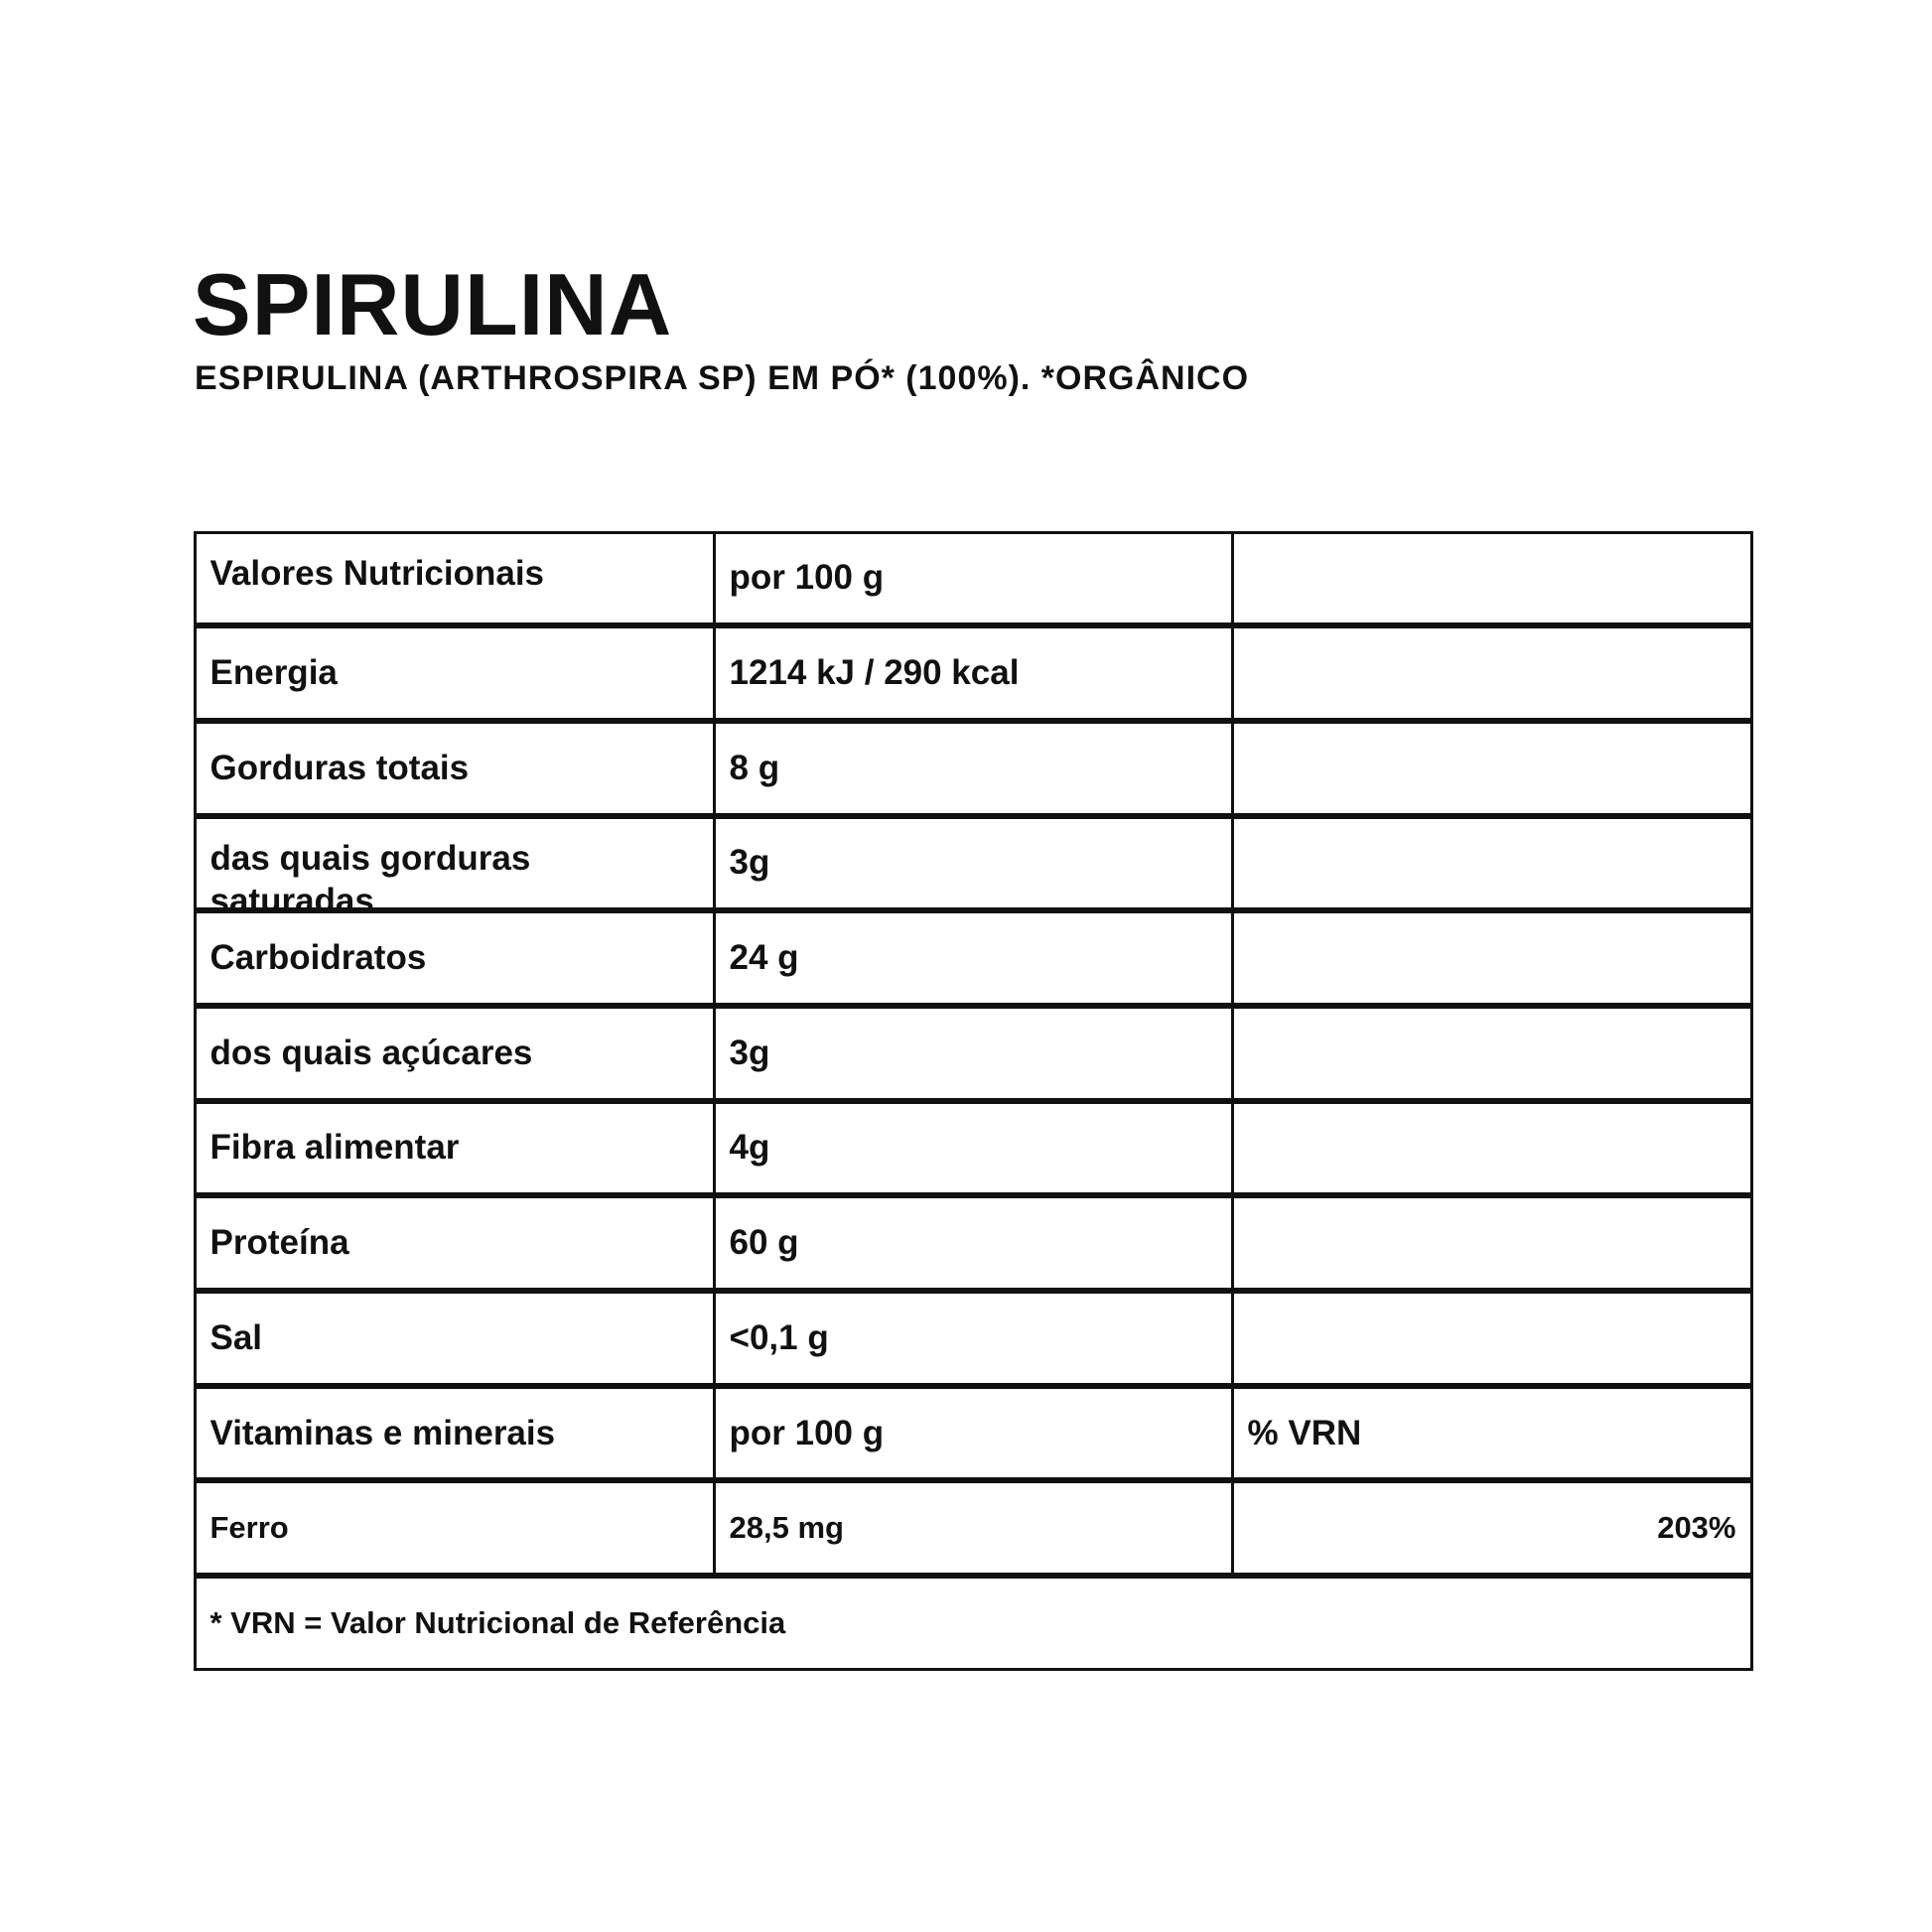 This screenshot has height=1932, width=1932. Describe the element at coordinates (1491, 1528) in the screenshot. I see `table-cell: 203%` at that location.